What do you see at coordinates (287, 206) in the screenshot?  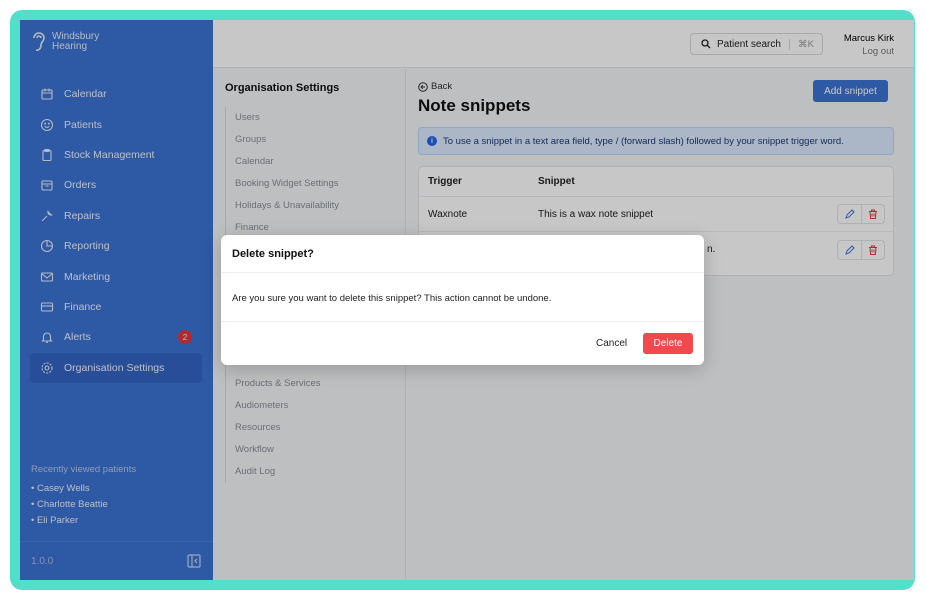 I see `subnav-item: Holidays & Unavailability` at bounding box center [287, 206].